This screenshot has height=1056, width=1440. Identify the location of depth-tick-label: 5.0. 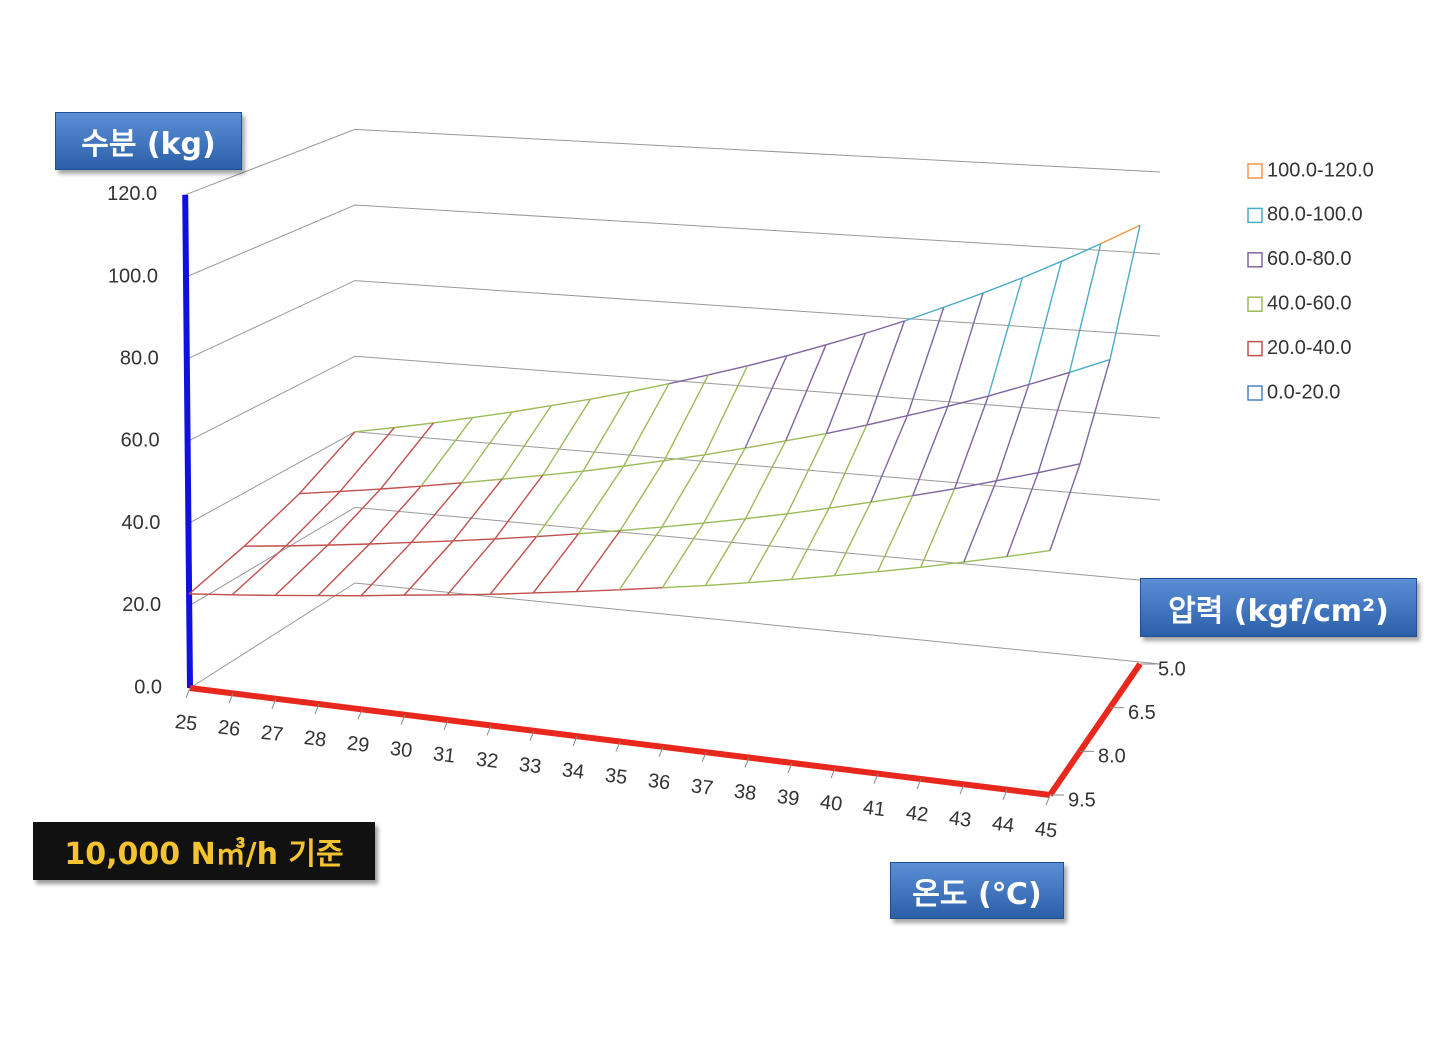
(1172, 669).